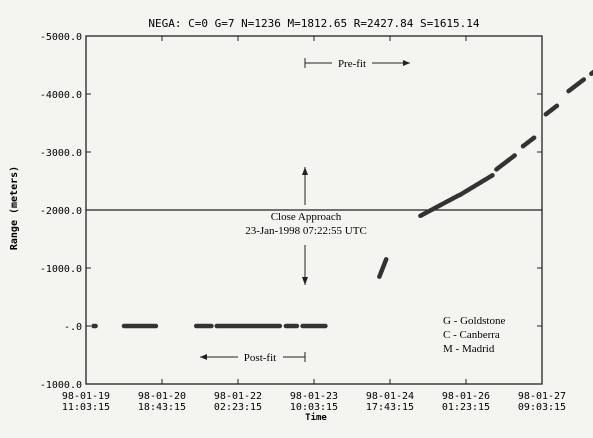 The image size is (593, 438). What do you see at coordinates (390, 407) in the screenshot?
I see `x-tick-time: 17:43:15` at bounding box center [390, 407].